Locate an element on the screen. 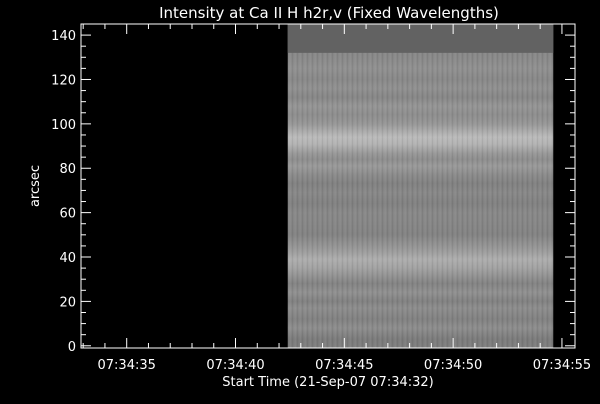 Image resolution: width=600 pixels, height=404 pixels. y-tick-label: 140 is located at coordinates (63, 36).